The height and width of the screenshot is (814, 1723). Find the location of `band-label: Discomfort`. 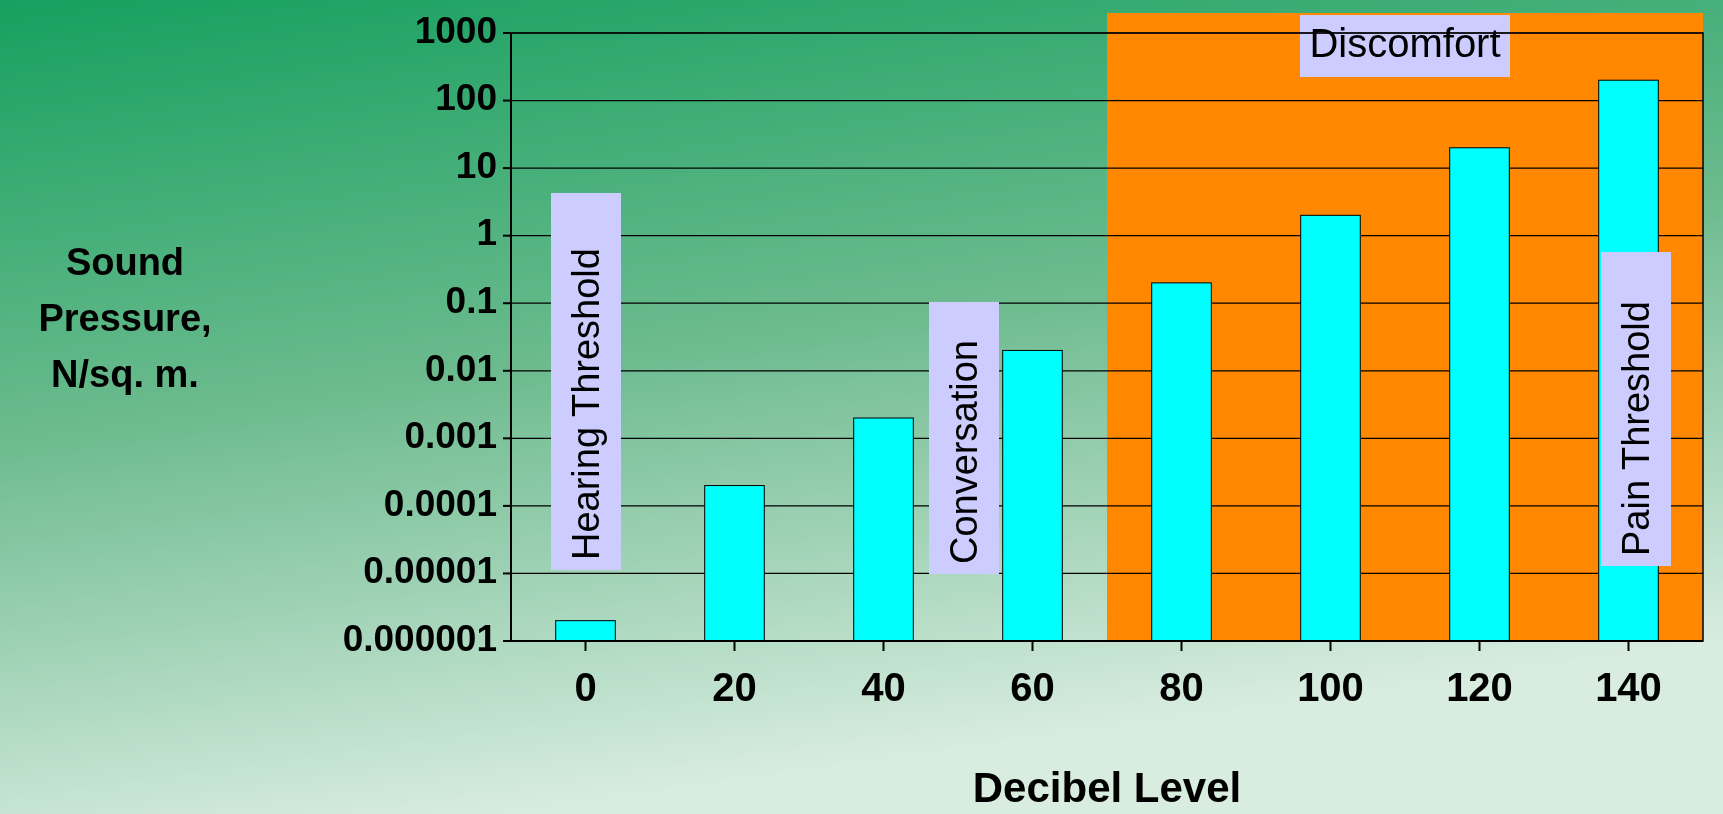

band-label: Discomfort is located at coordinates (1405, 42).